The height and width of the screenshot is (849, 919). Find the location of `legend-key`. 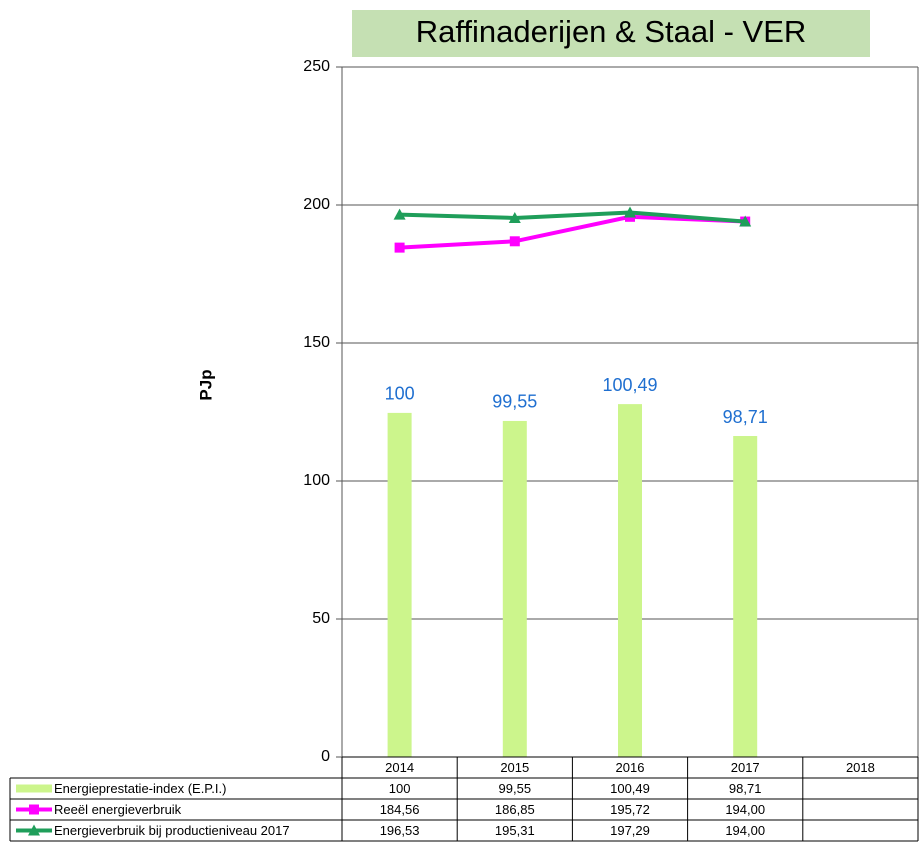

legend-key is located at coordinates (34, 788).